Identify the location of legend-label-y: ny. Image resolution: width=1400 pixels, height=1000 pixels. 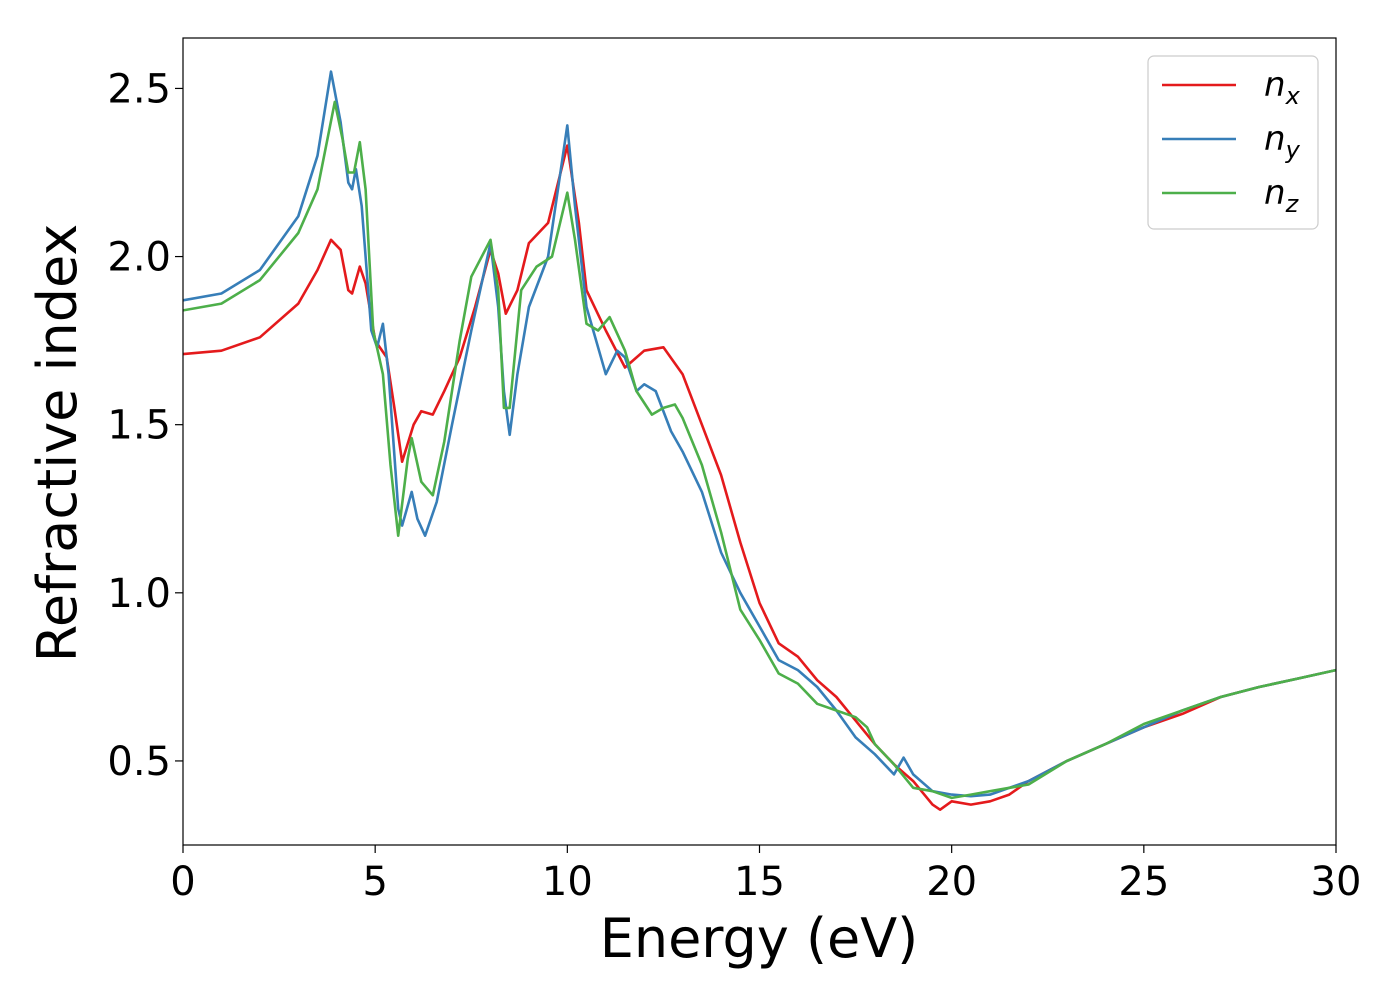
(1282, 141).